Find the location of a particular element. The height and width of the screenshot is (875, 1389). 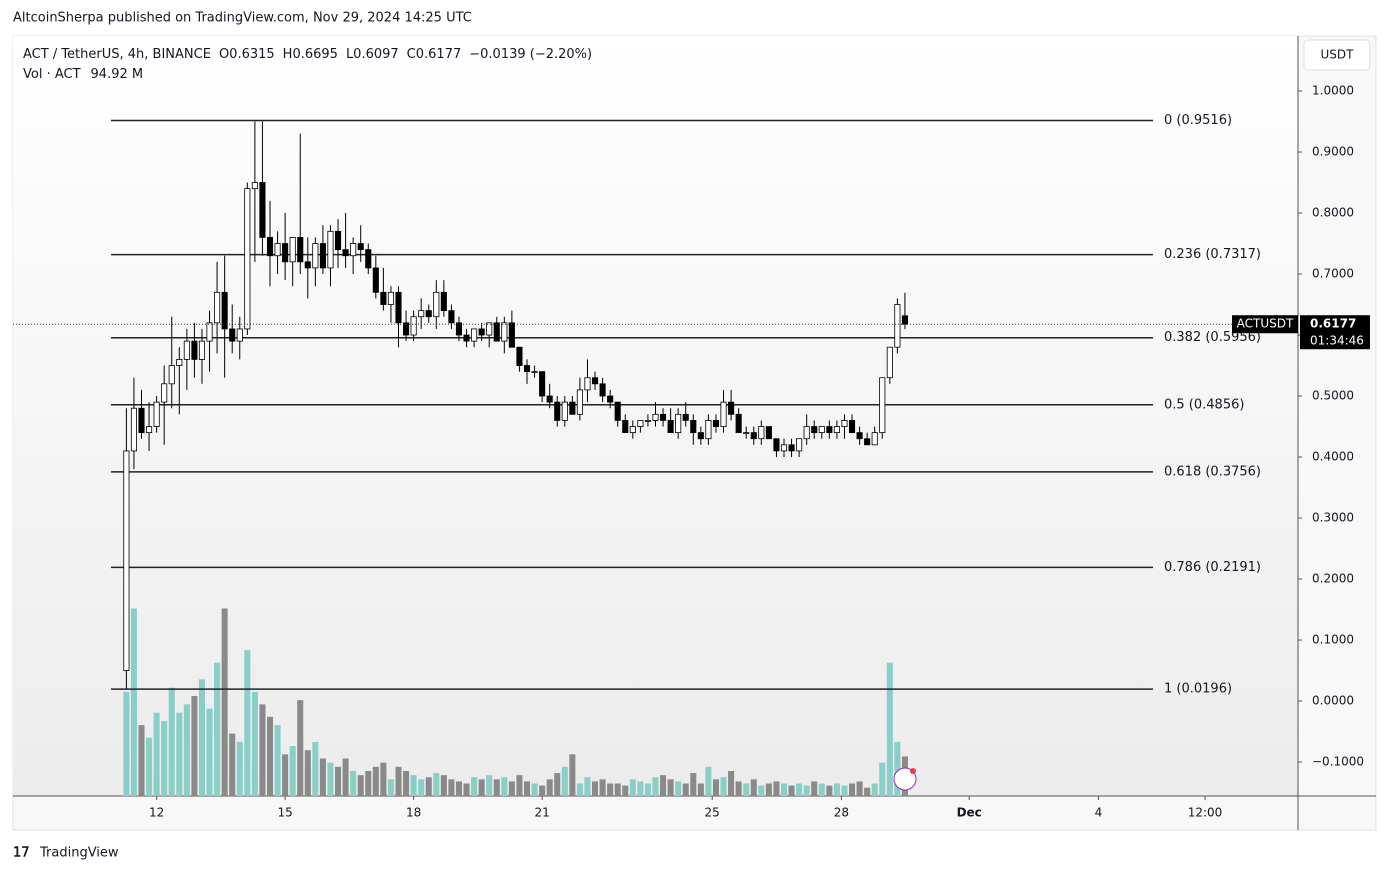

fib-label: 0 (0.9516) is located at coordinates (1198, 120).